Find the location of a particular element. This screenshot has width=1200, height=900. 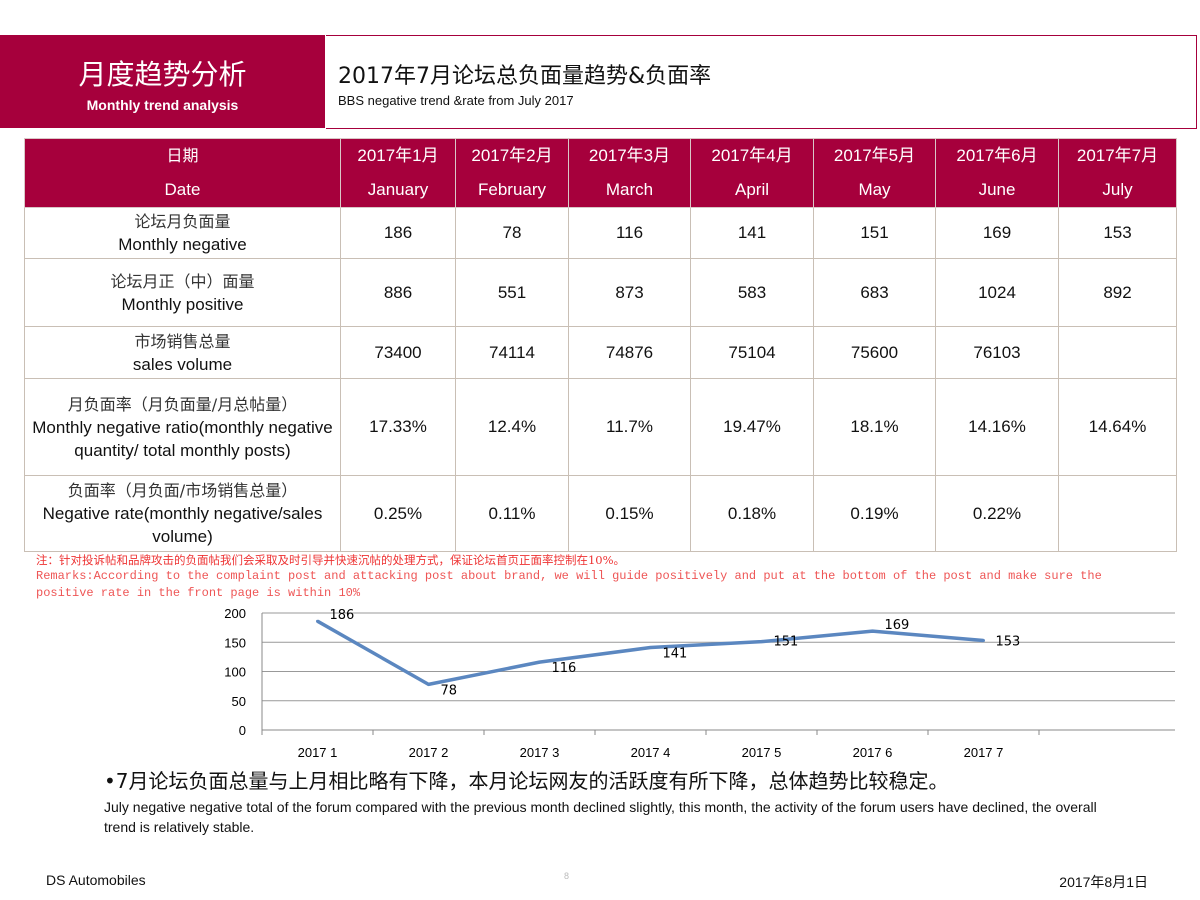

x-tick-label: 2017 3 is located at coordinates (540, 752).